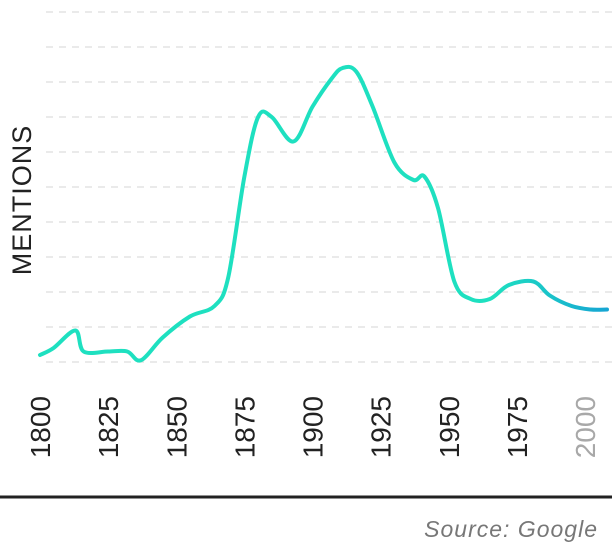  What do you see at coordinates (381, 427) in the screenshot?
I see `x-tick-label: 1925` at bounding box center [381, 427].